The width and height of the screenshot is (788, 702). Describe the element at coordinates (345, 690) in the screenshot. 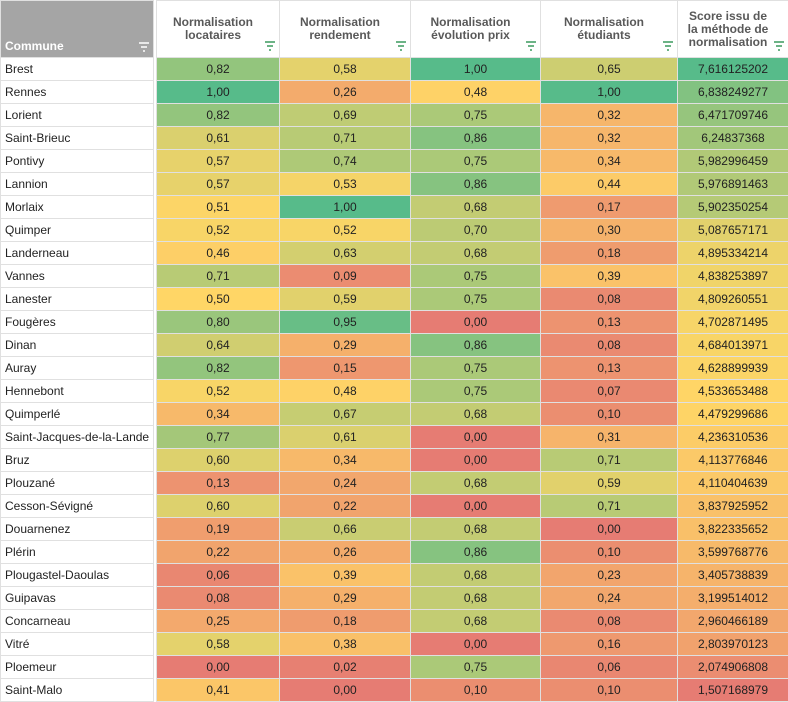

I see `cell-rendement: 0,00` at that location.